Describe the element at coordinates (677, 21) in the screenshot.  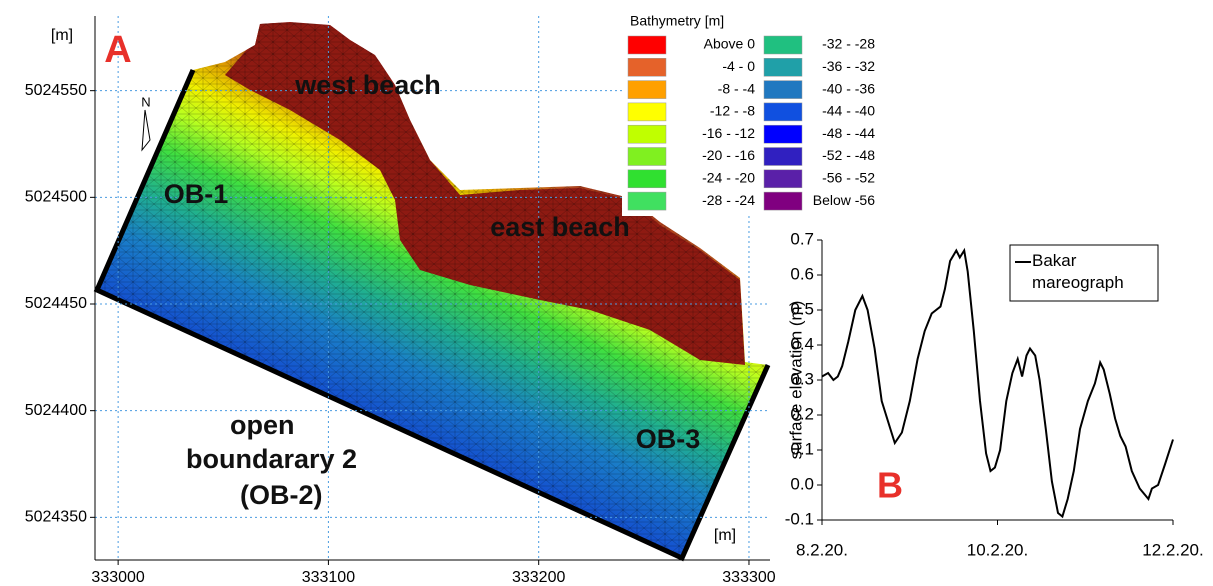
I see `legend-title: Bathymetry [m]` at that location.